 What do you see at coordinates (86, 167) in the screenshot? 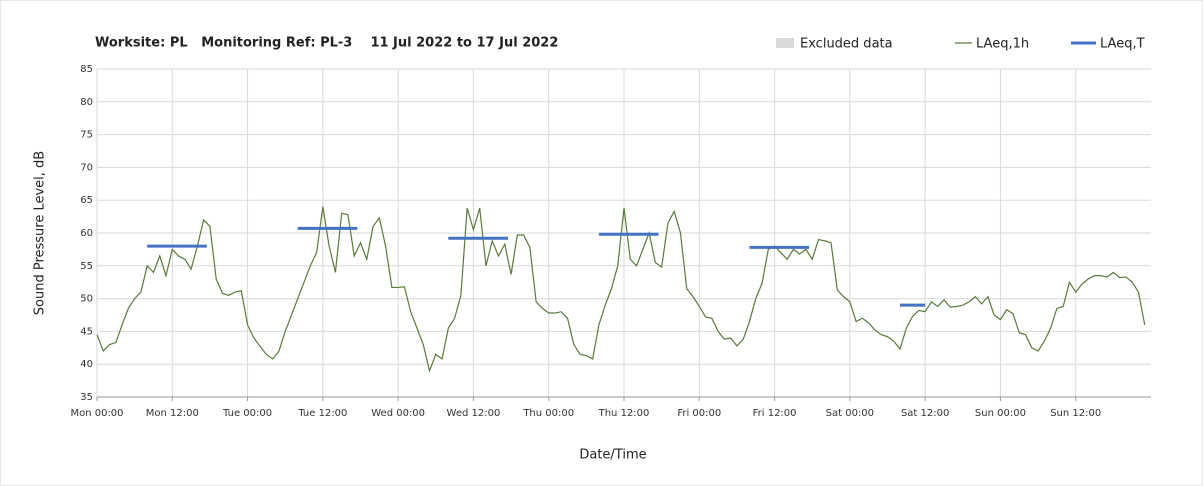
I see `y-tick-label: 70` at bounding box center [86, 167].